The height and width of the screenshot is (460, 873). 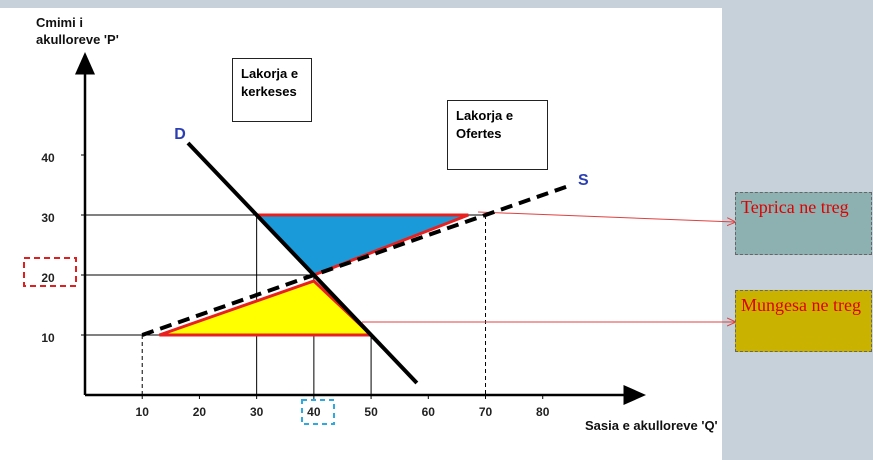 I want to click on series-label: D, so click(x=180, y=134).